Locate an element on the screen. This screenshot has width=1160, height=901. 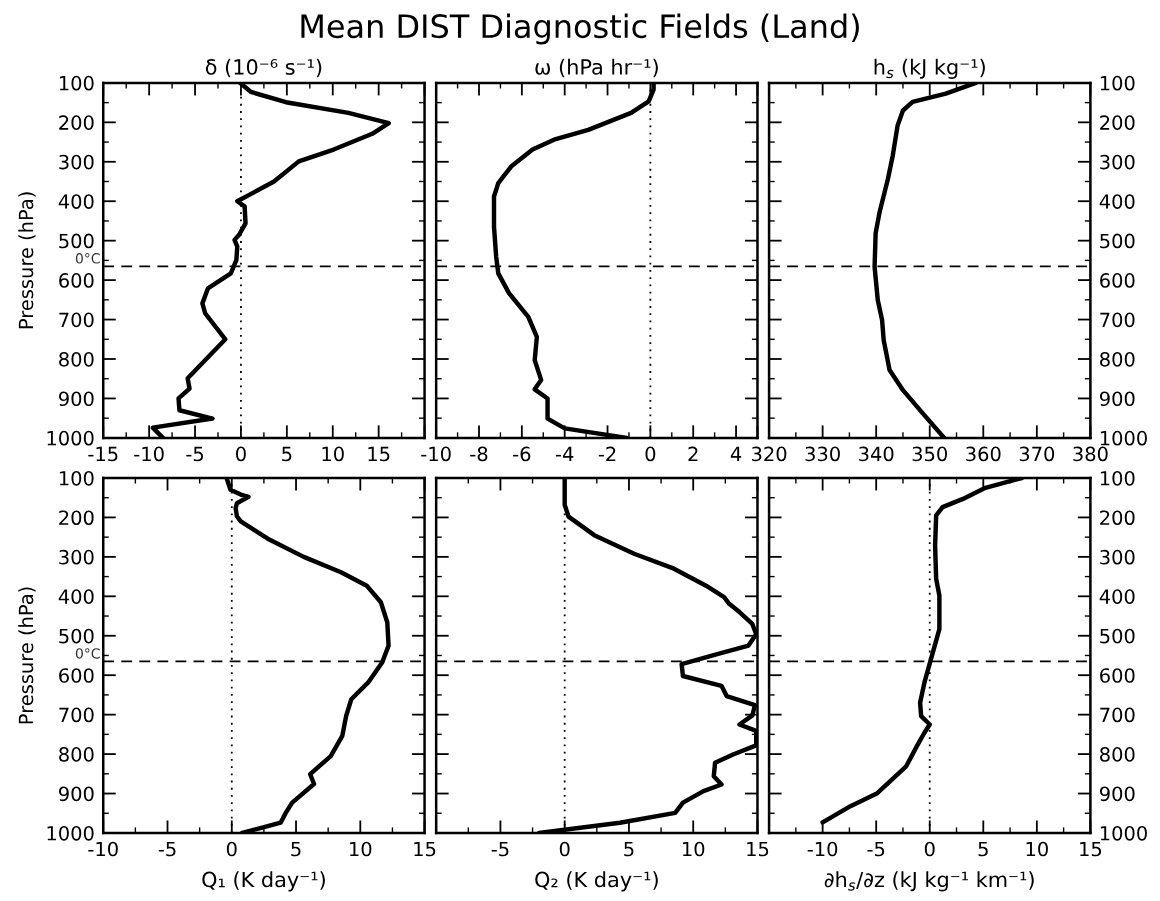
x-tick-label: 320 is located at coordinates (769, 454).